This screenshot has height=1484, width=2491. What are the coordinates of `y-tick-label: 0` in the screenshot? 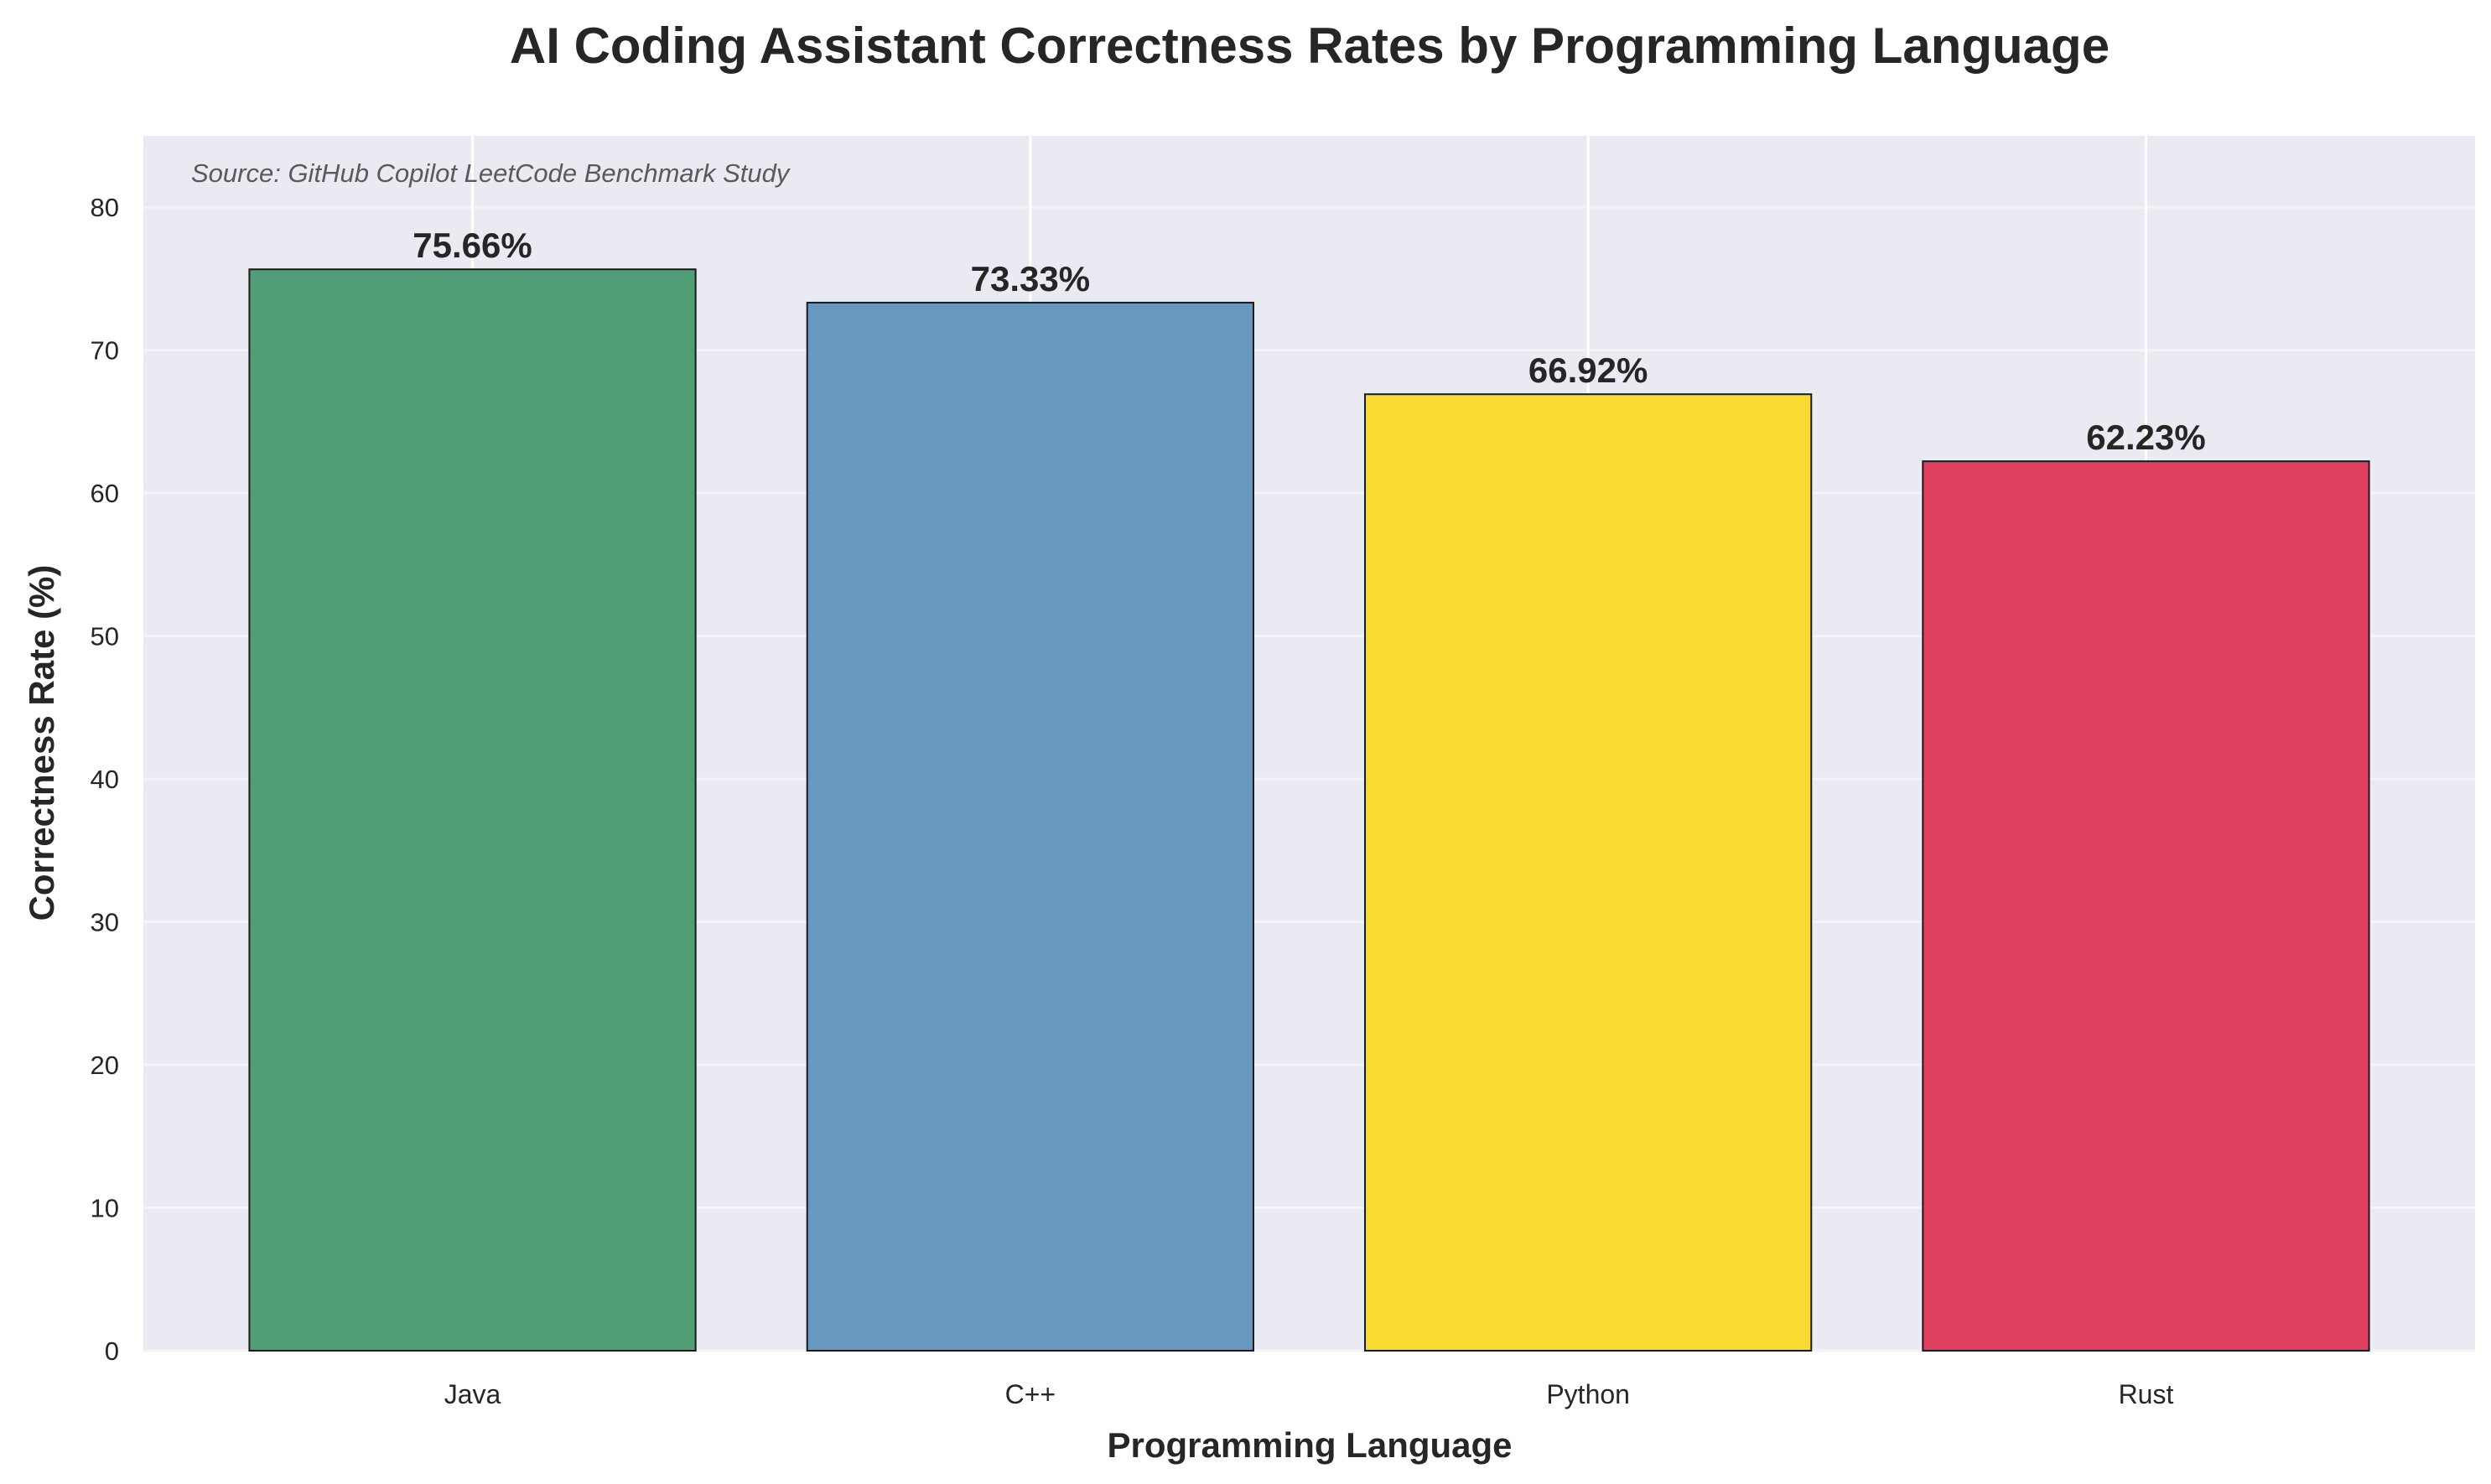 It's located at (112, 1351).